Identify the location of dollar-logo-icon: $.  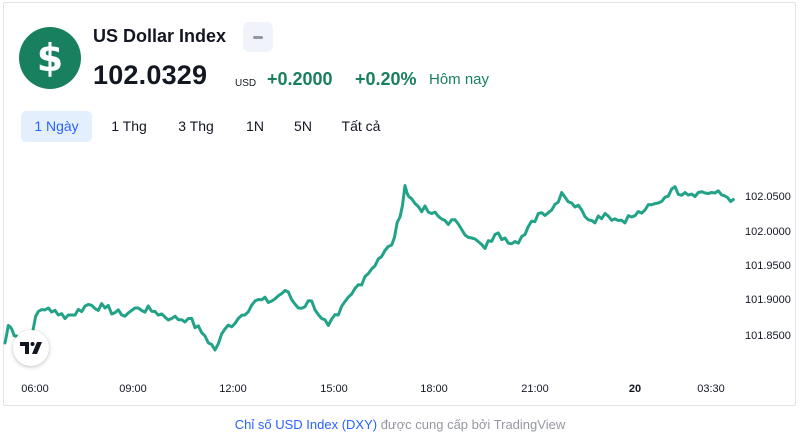
(50, 58).